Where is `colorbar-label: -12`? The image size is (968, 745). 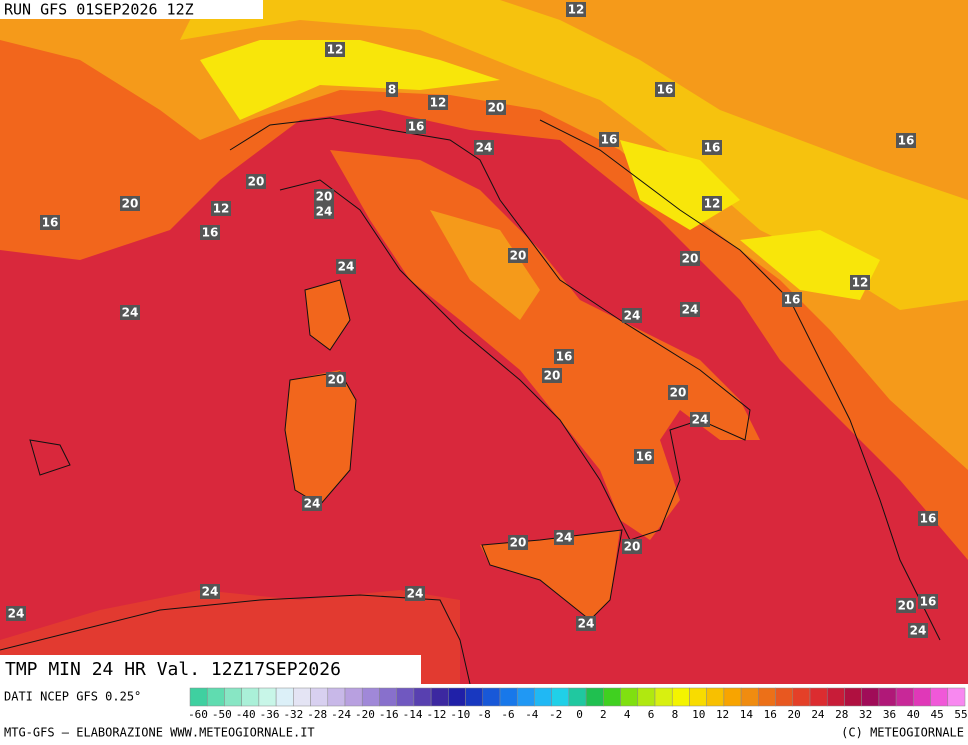
colorbar-label: -12 is located at coordinates (437, 714).